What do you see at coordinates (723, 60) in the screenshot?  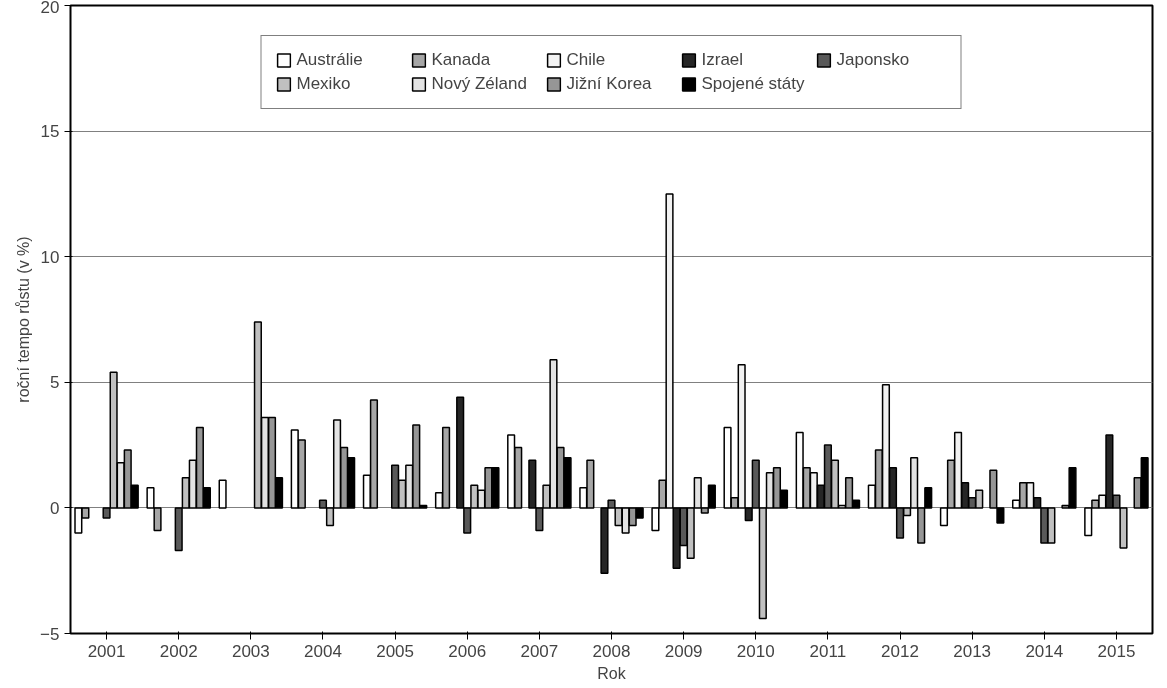 I see `legend-label: Izrael` at bounding box center [723, 60].